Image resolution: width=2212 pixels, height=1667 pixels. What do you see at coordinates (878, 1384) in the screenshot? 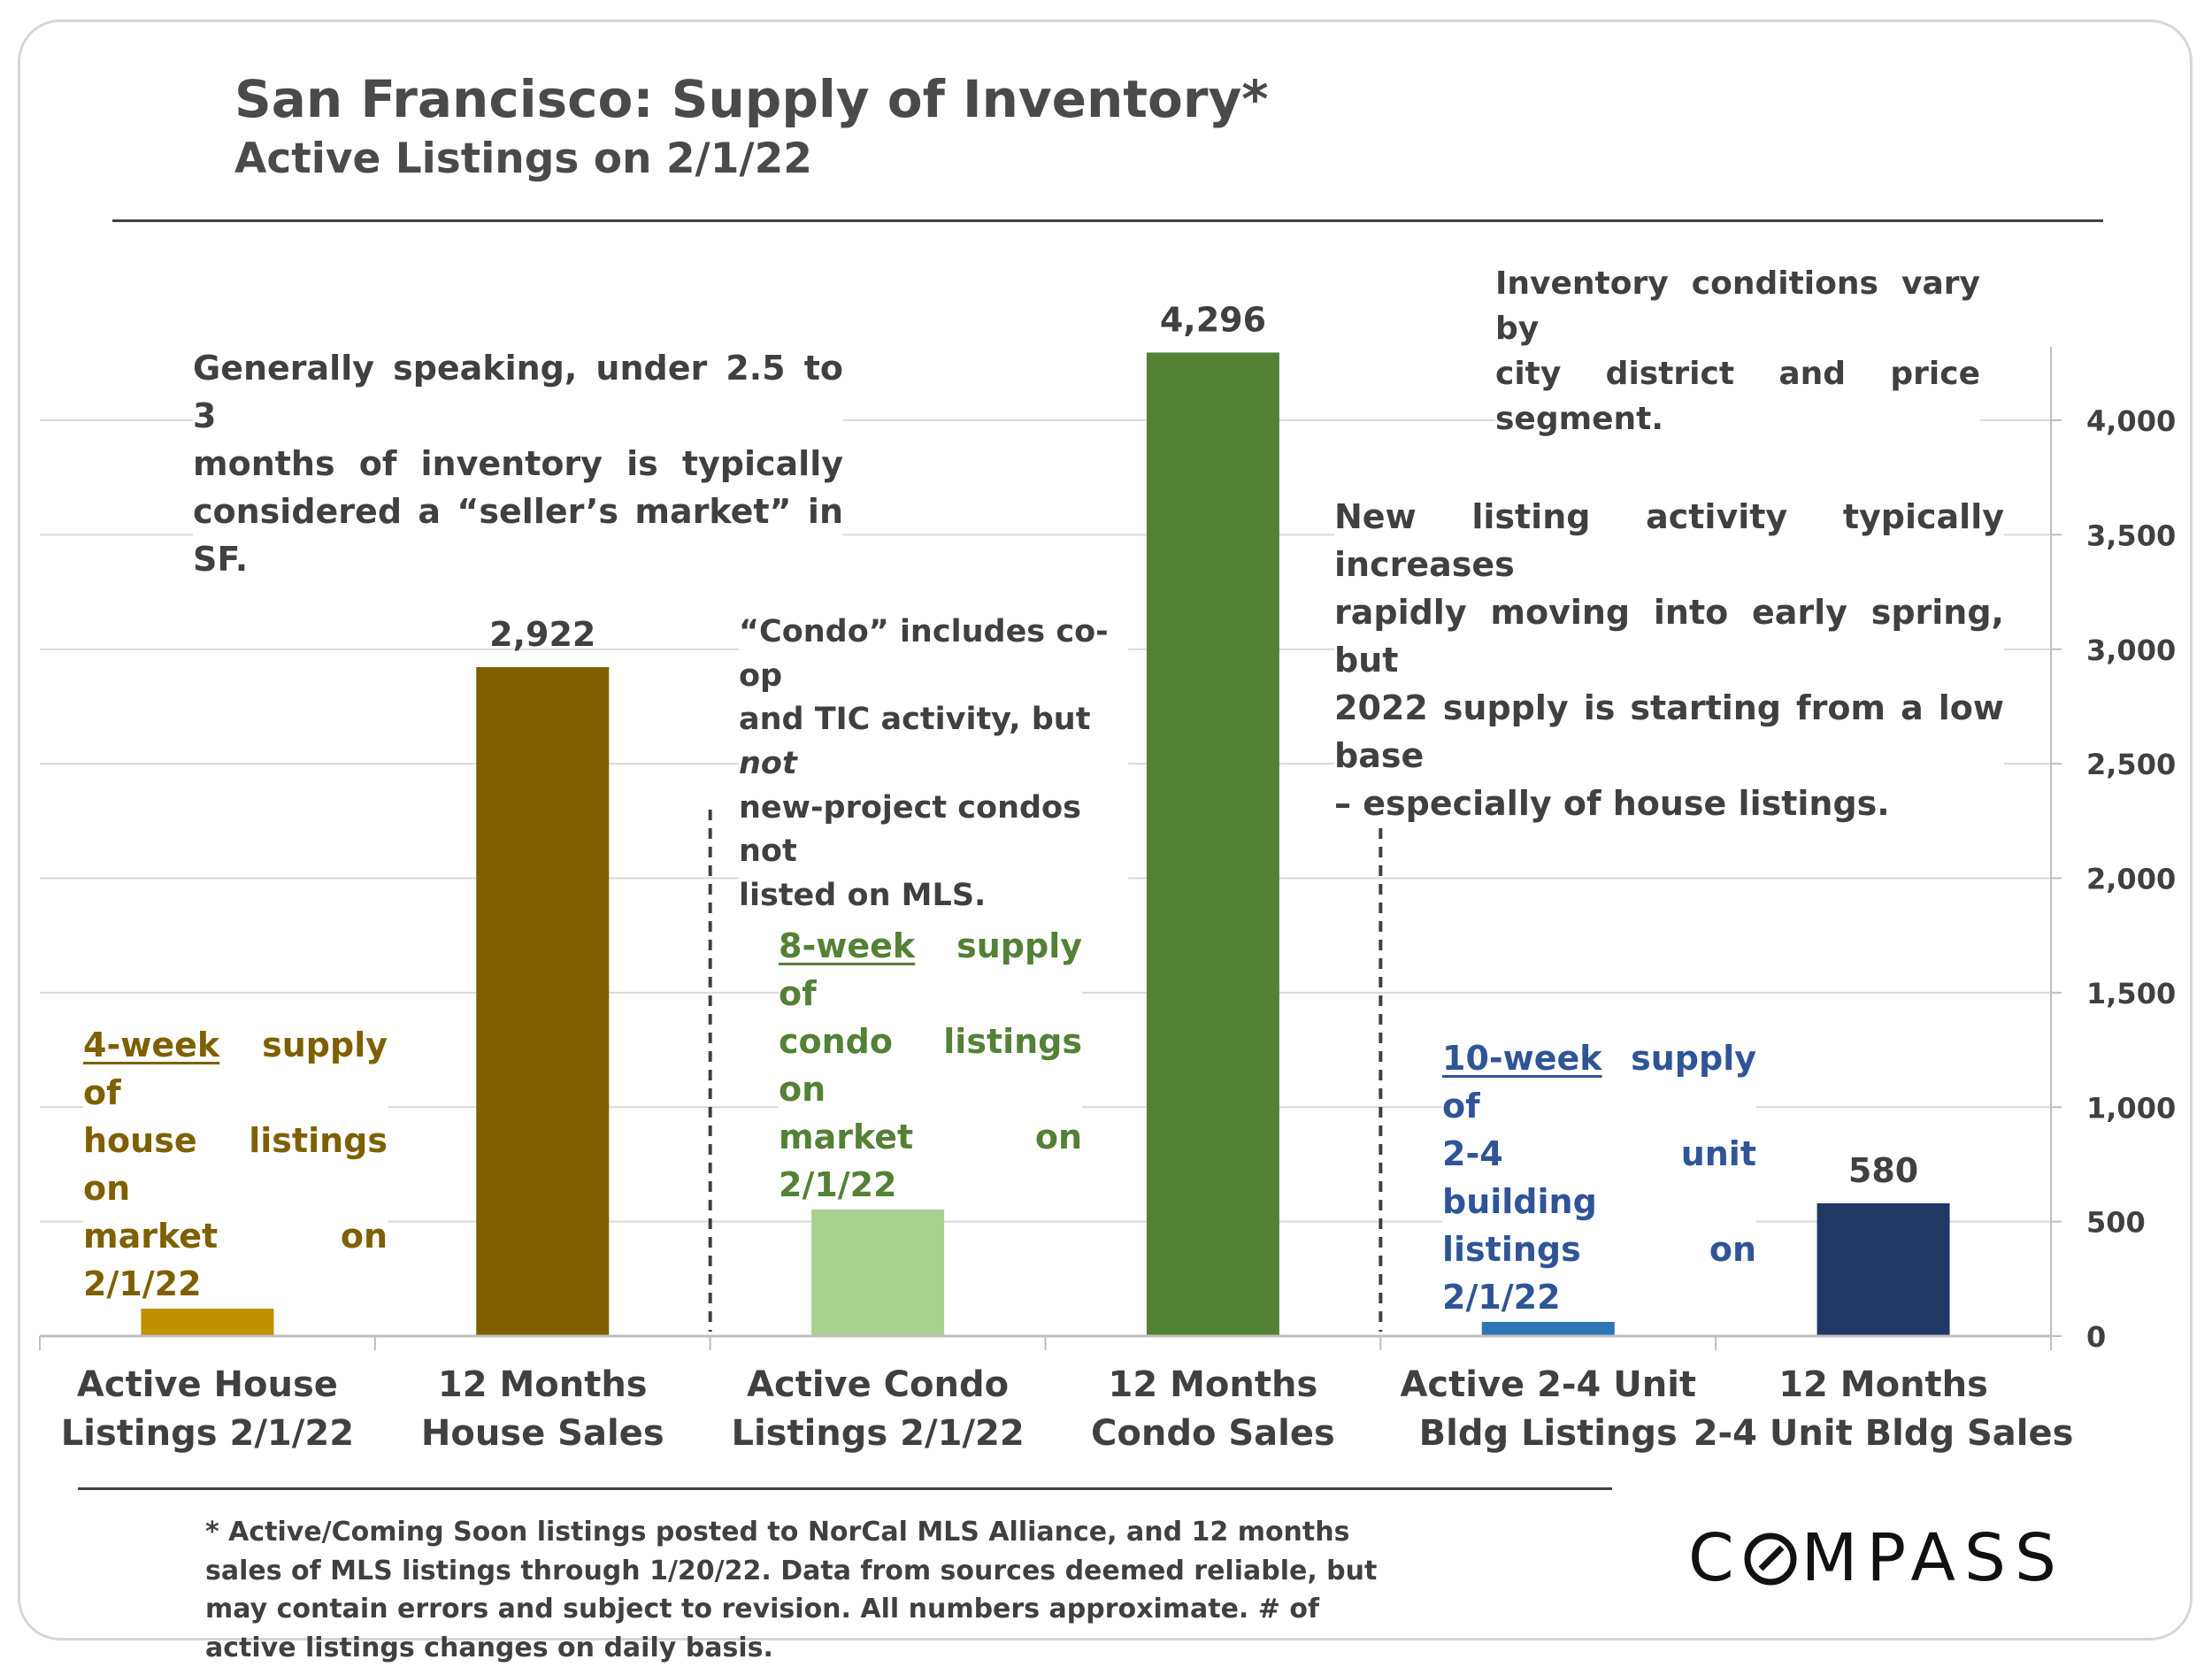
I see `category-label: Active Condo` at bounding box center [878, 1384].